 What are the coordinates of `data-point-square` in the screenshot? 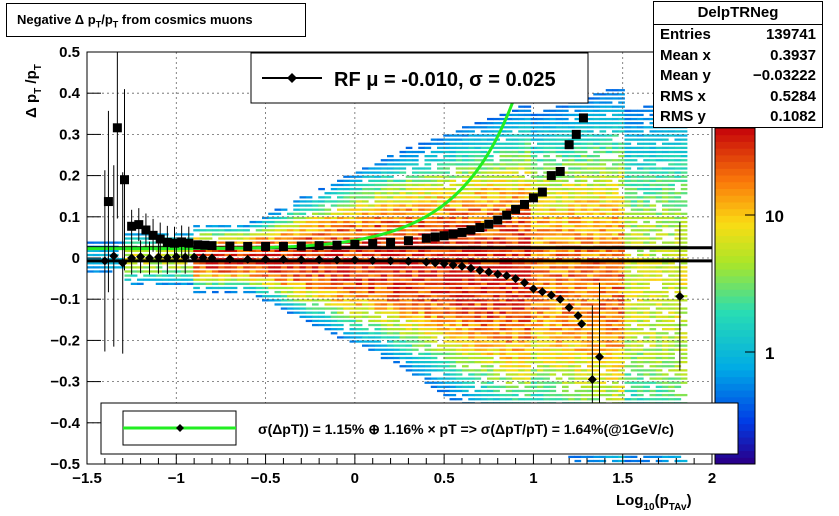 It's located at (507, 215).